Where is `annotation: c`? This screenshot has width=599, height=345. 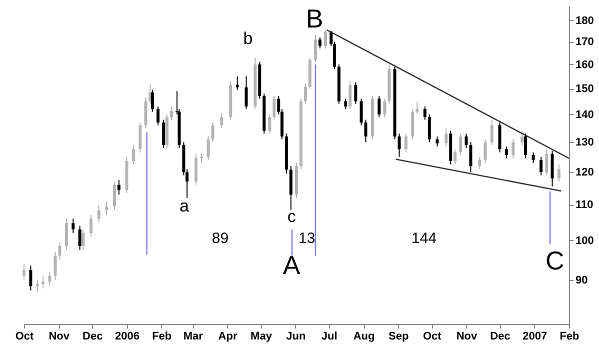 annotation: c is located at coordinates (291, 216).